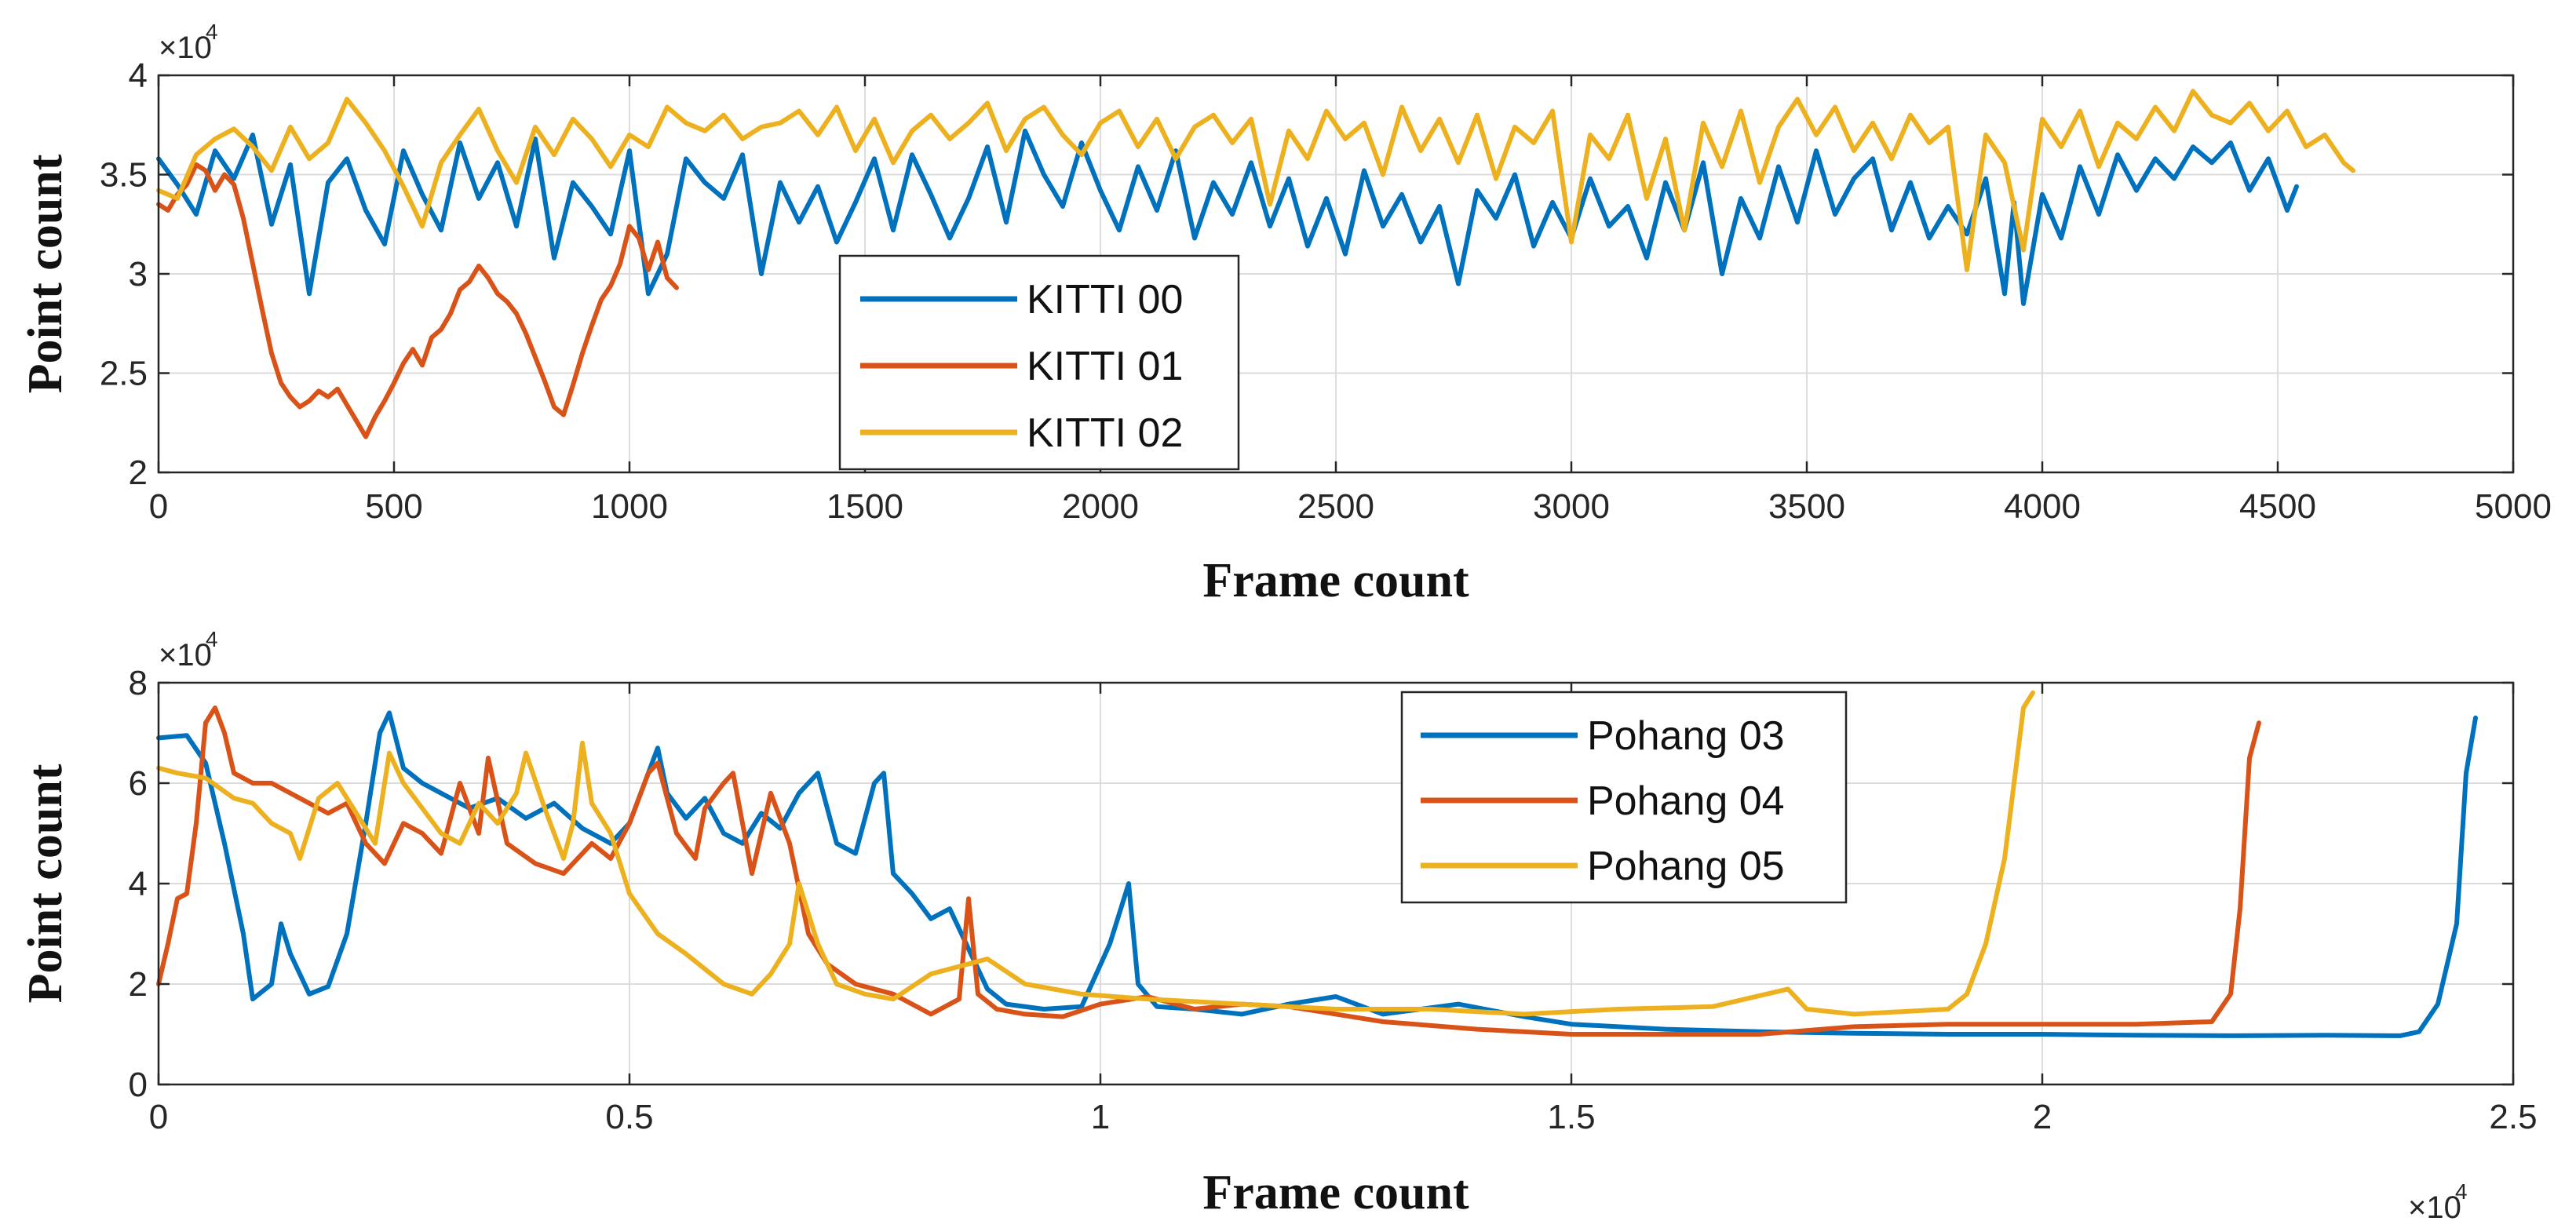  What do you see at coordinates (138, 75) in the screenshot?
I see `top-y-tick-label: 4` at bounding box center [138, 75].